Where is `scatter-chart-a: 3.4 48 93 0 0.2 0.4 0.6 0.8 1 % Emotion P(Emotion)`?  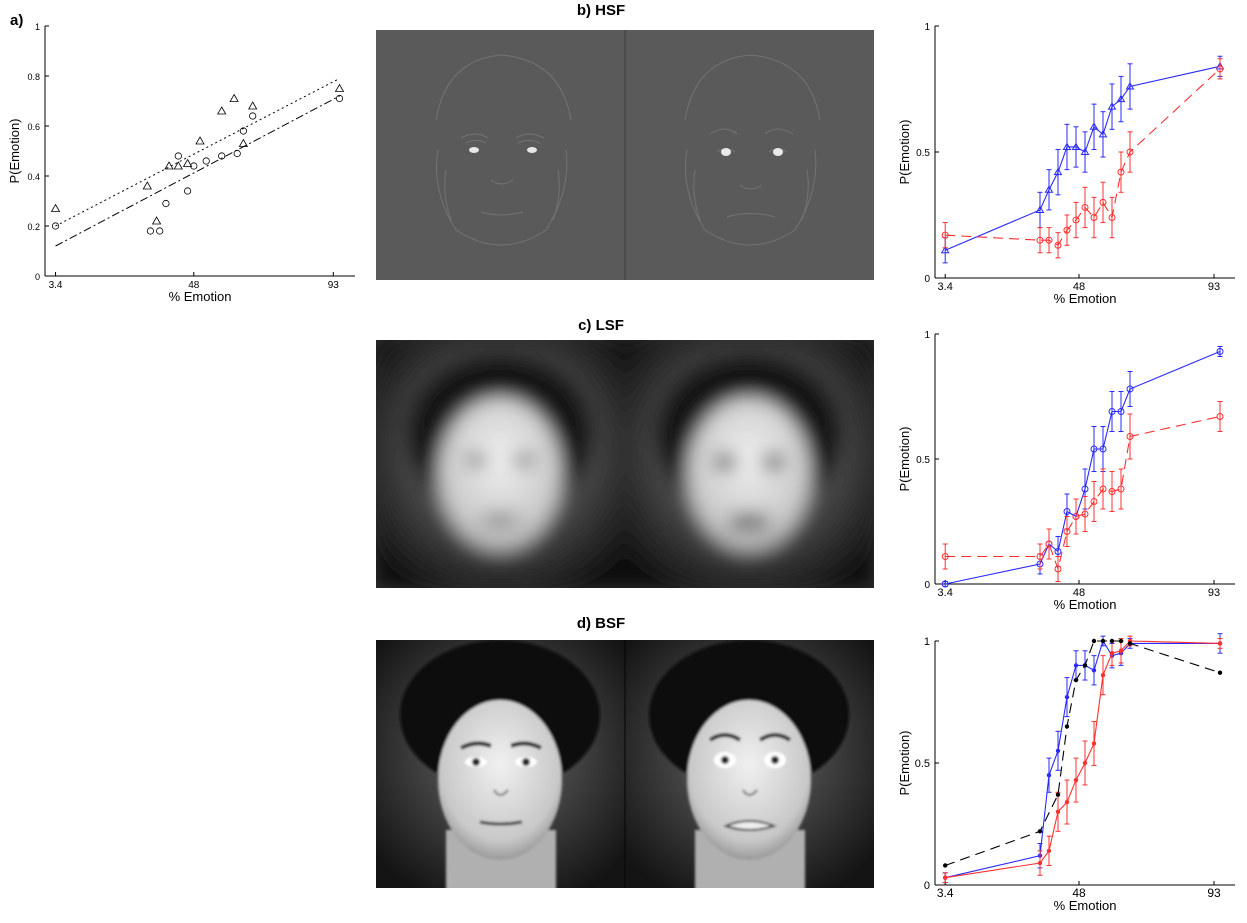 scatter-chart-a: 3.4 48 93 0 0.2 0.4 0.6 0.8 1 % Emotion P(Emotion) is located at coordinates (181, 163).